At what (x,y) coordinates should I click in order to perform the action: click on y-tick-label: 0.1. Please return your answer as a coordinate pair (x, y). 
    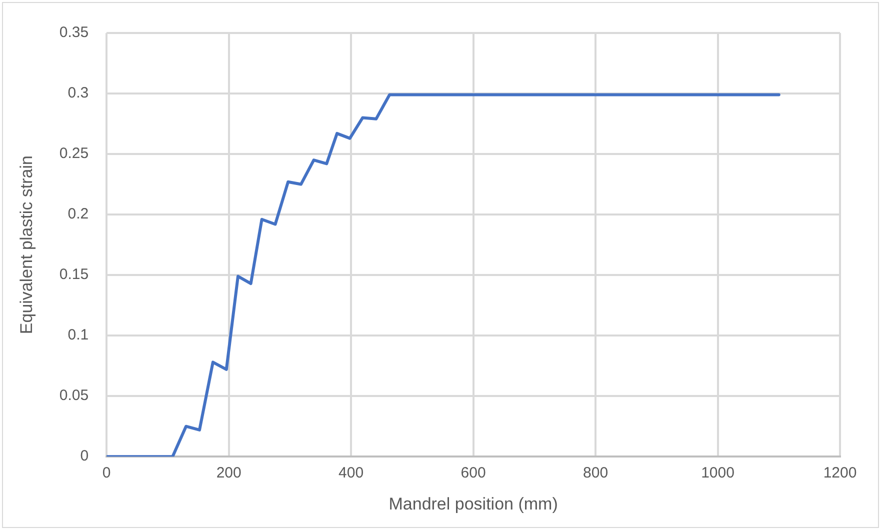
    Looking at the image, I should click on (78, 335).